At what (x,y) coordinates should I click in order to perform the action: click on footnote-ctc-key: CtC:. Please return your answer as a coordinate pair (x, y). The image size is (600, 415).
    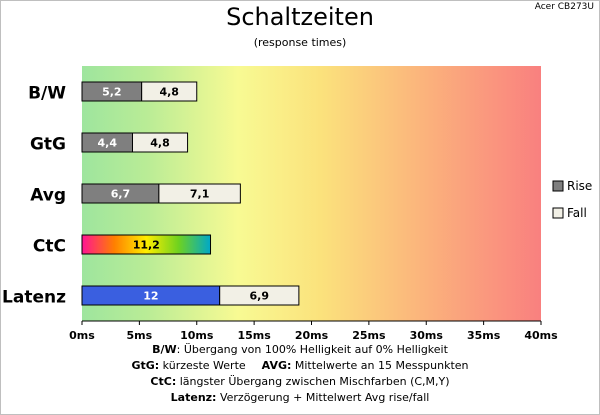
    Looking at the image, I should click on (163, 381).